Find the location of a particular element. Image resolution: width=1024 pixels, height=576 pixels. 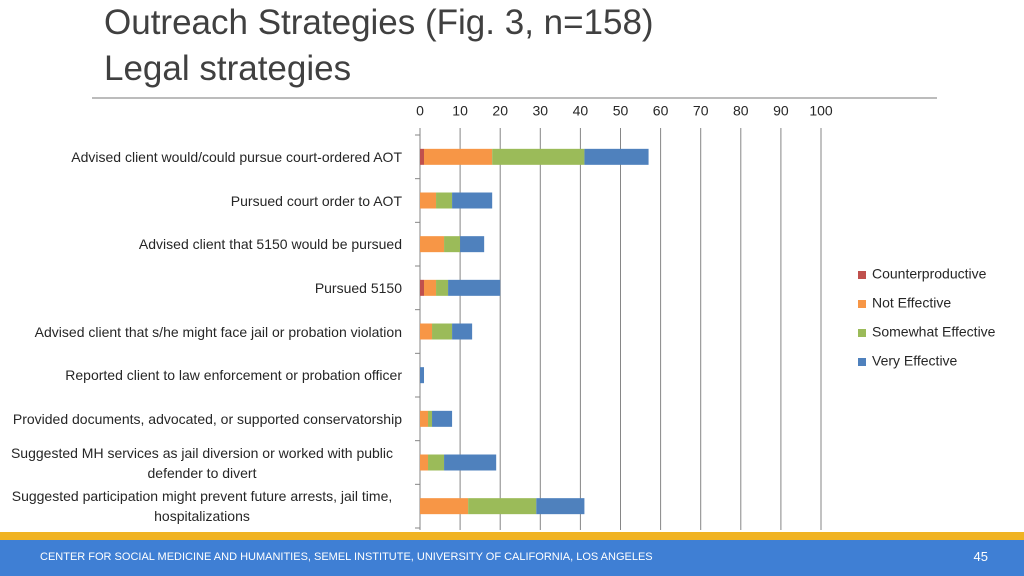

x-tick-label: 80 is located at coordinates (741, 111).